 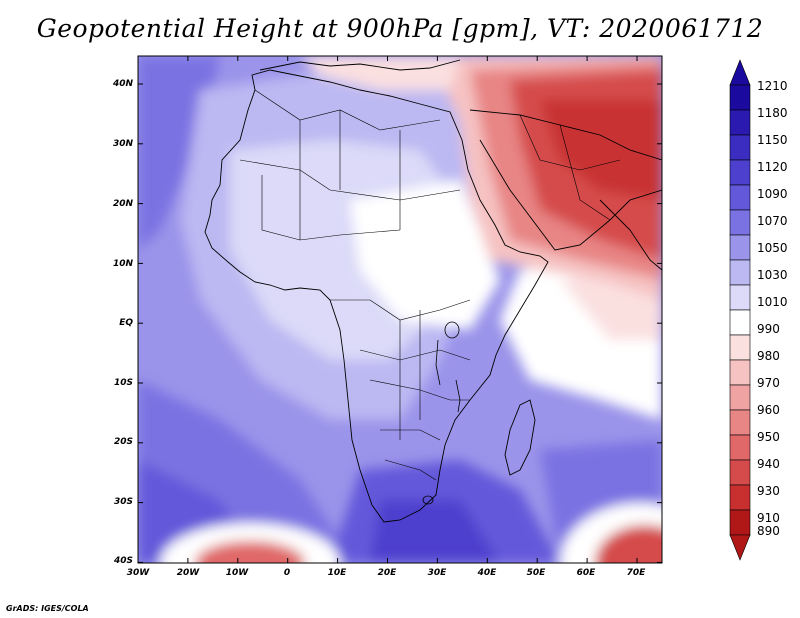 I want to click on lat-label-40s: 40S, so click(x=123, y=561).